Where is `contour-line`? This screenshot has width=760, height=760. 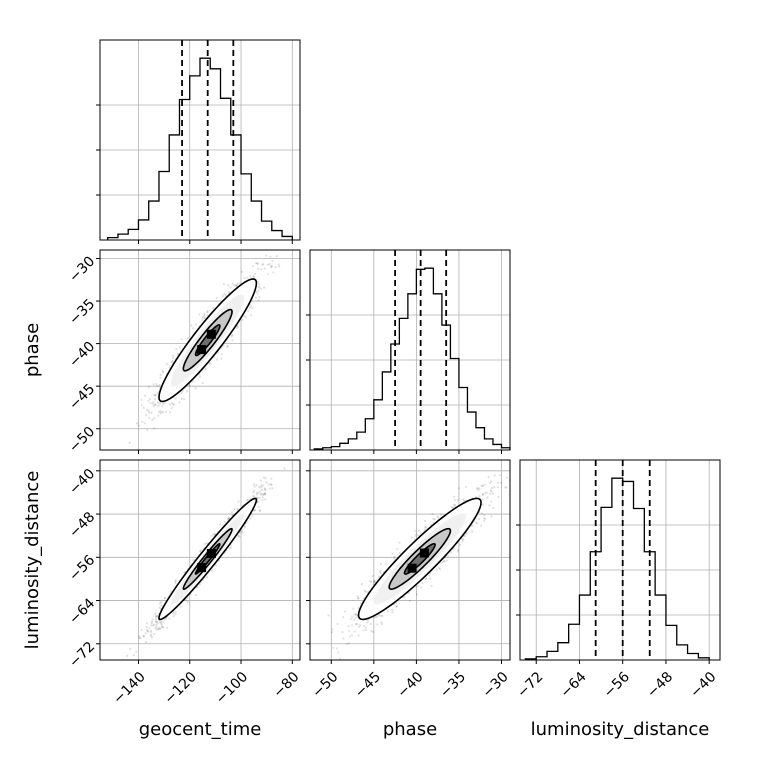
contour-line is located at coordinates (208, 340).